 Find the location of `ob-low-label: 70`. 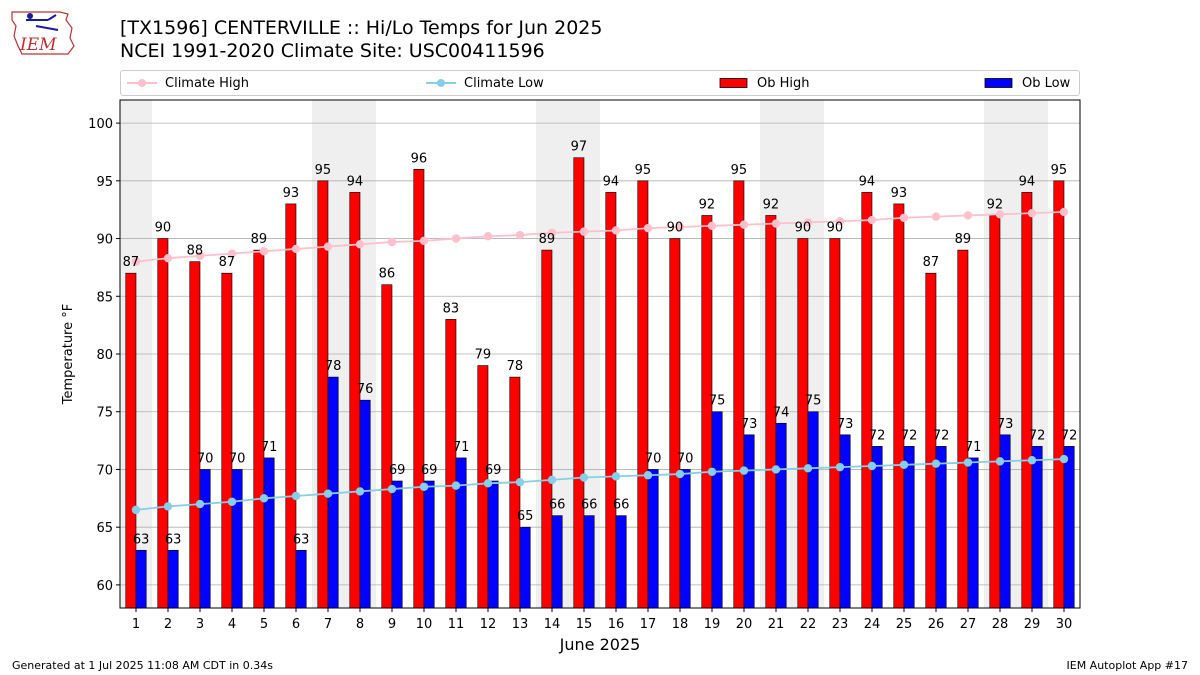

ob-low-label: 70 is located at coordinates (653, 458).